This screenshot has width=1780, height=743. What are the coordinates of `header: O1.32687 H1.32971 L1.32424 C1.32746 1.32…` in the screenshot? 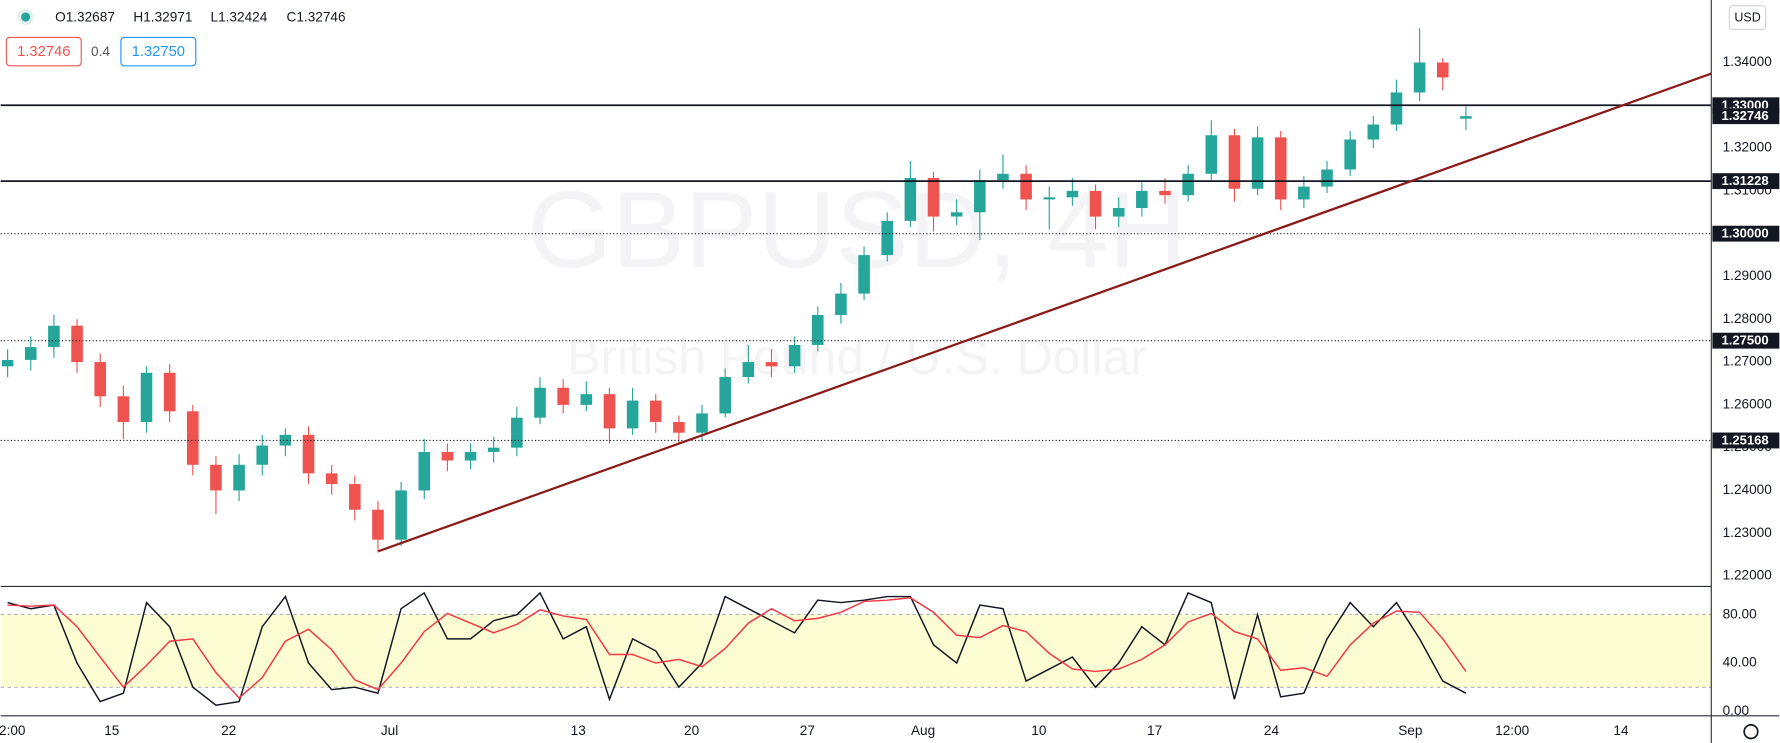 It's located at (886, 36).